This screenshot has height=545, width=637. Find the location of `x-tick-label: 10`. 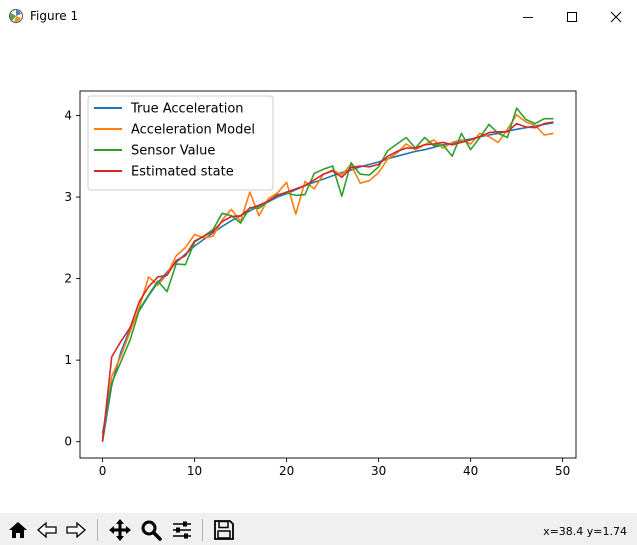

x-tick-label: 10 is located at coordinates (194, 471).